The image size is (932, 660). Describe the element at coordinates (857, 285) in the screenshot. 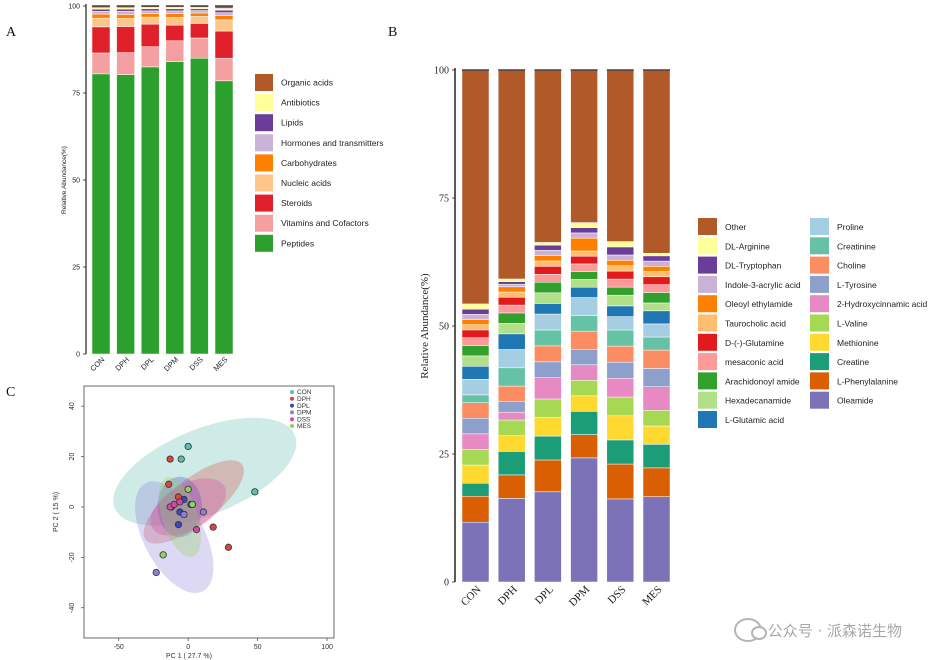

I see `legend-label-l-tyrosine: L-Tyrosine` at that location.